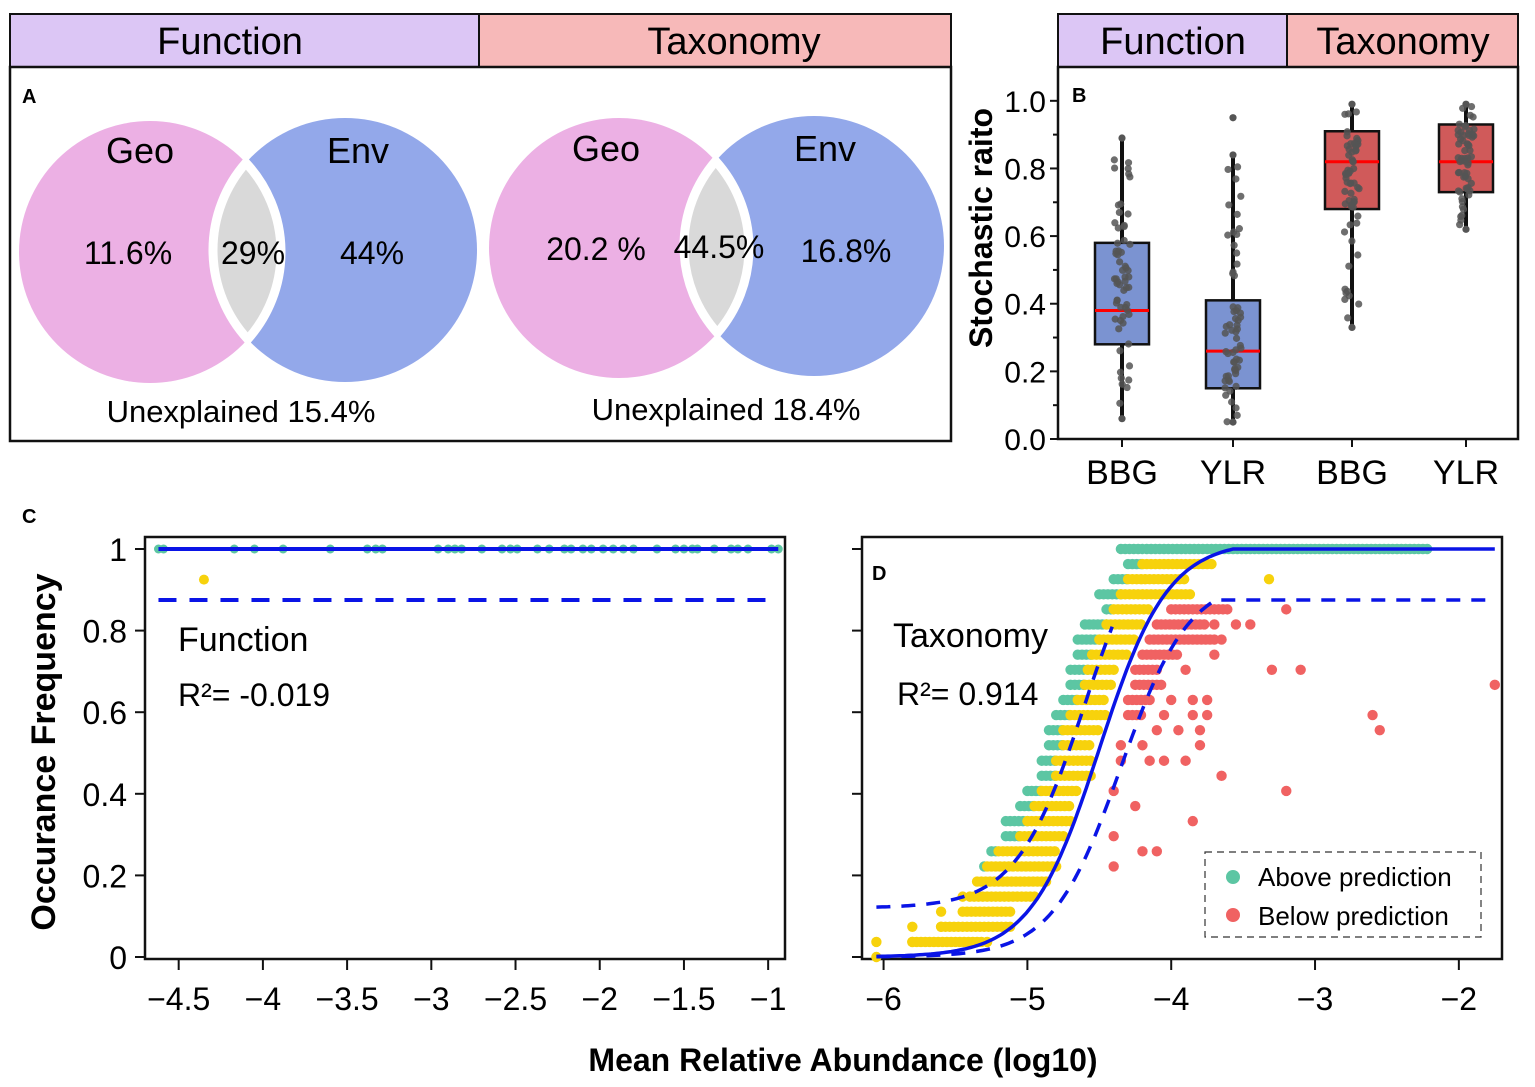 The image size is (1535, 1087). Describe the element at coordinates (883, 999) in the screenshot. I see `panel-d-x-tick-label: −6` at that location.